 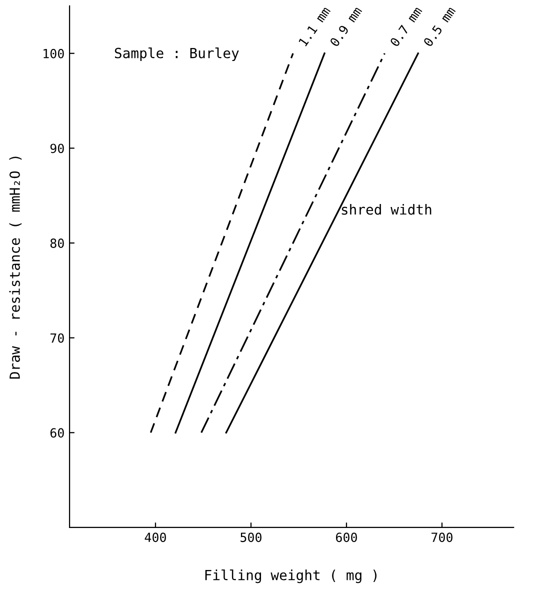 I want to click on x-tick-label: 400, so click(x=155, y=537).